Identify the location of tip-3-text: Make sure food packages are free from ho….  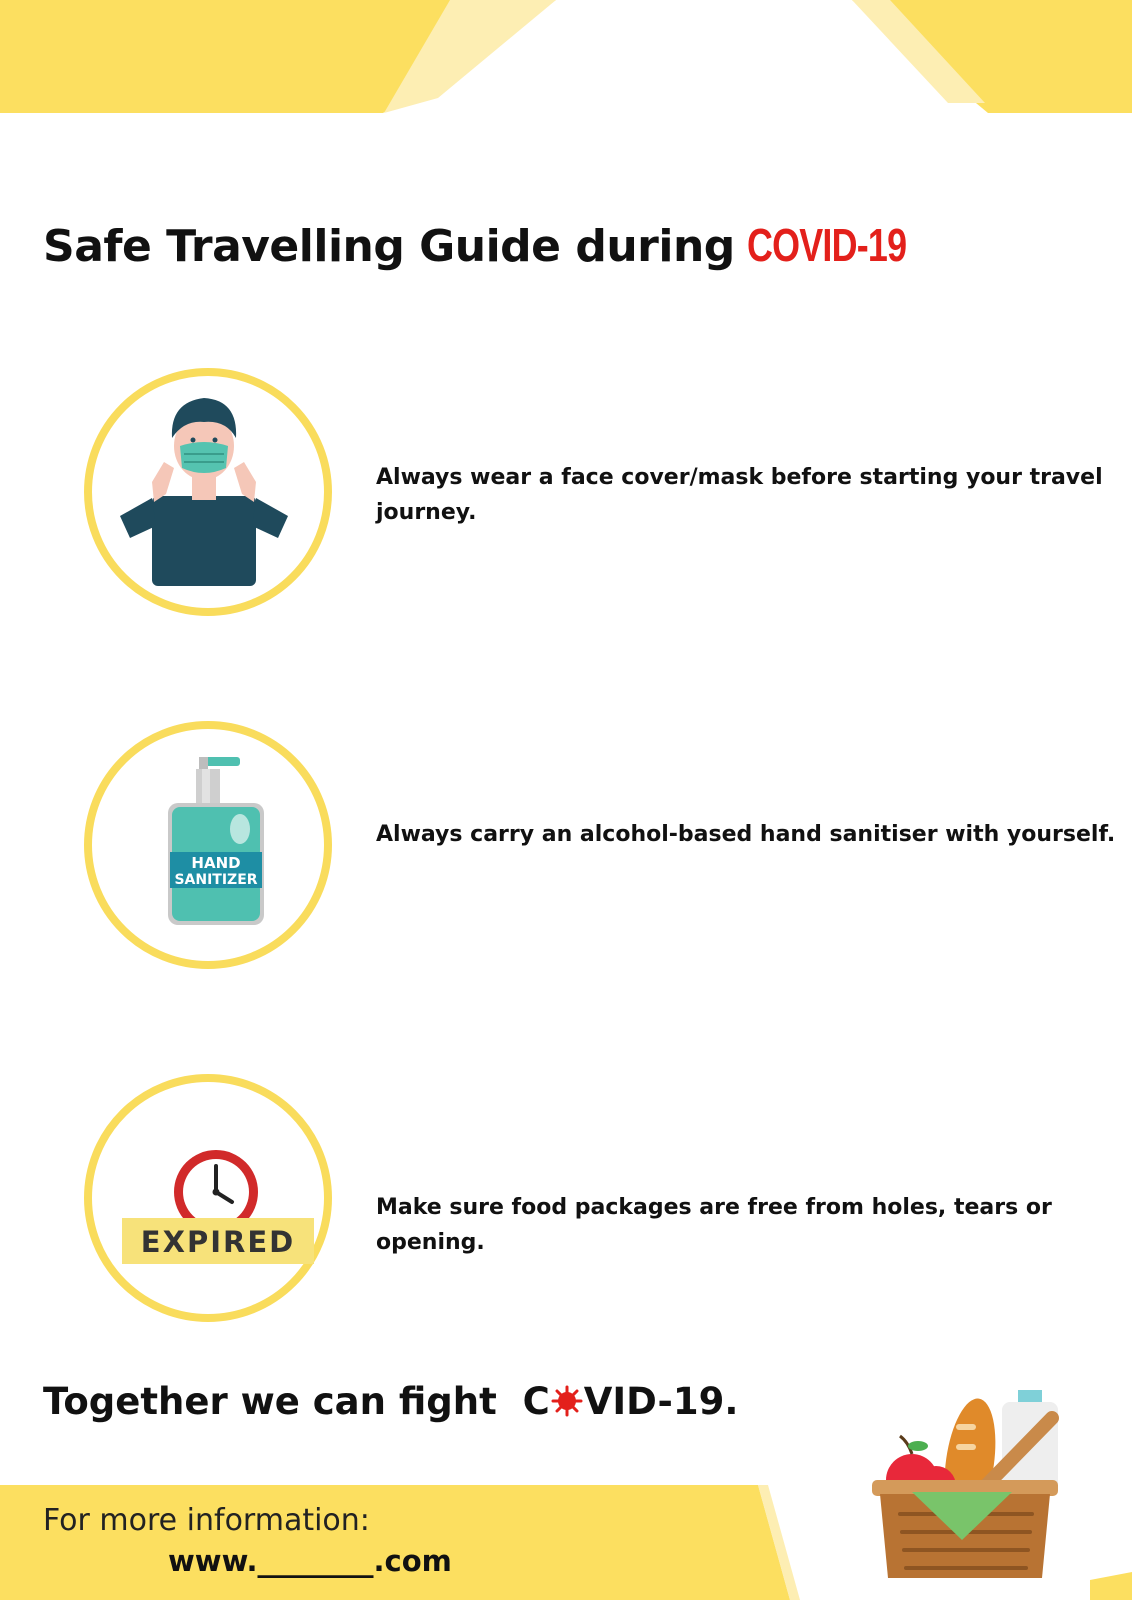
(714, 1225).